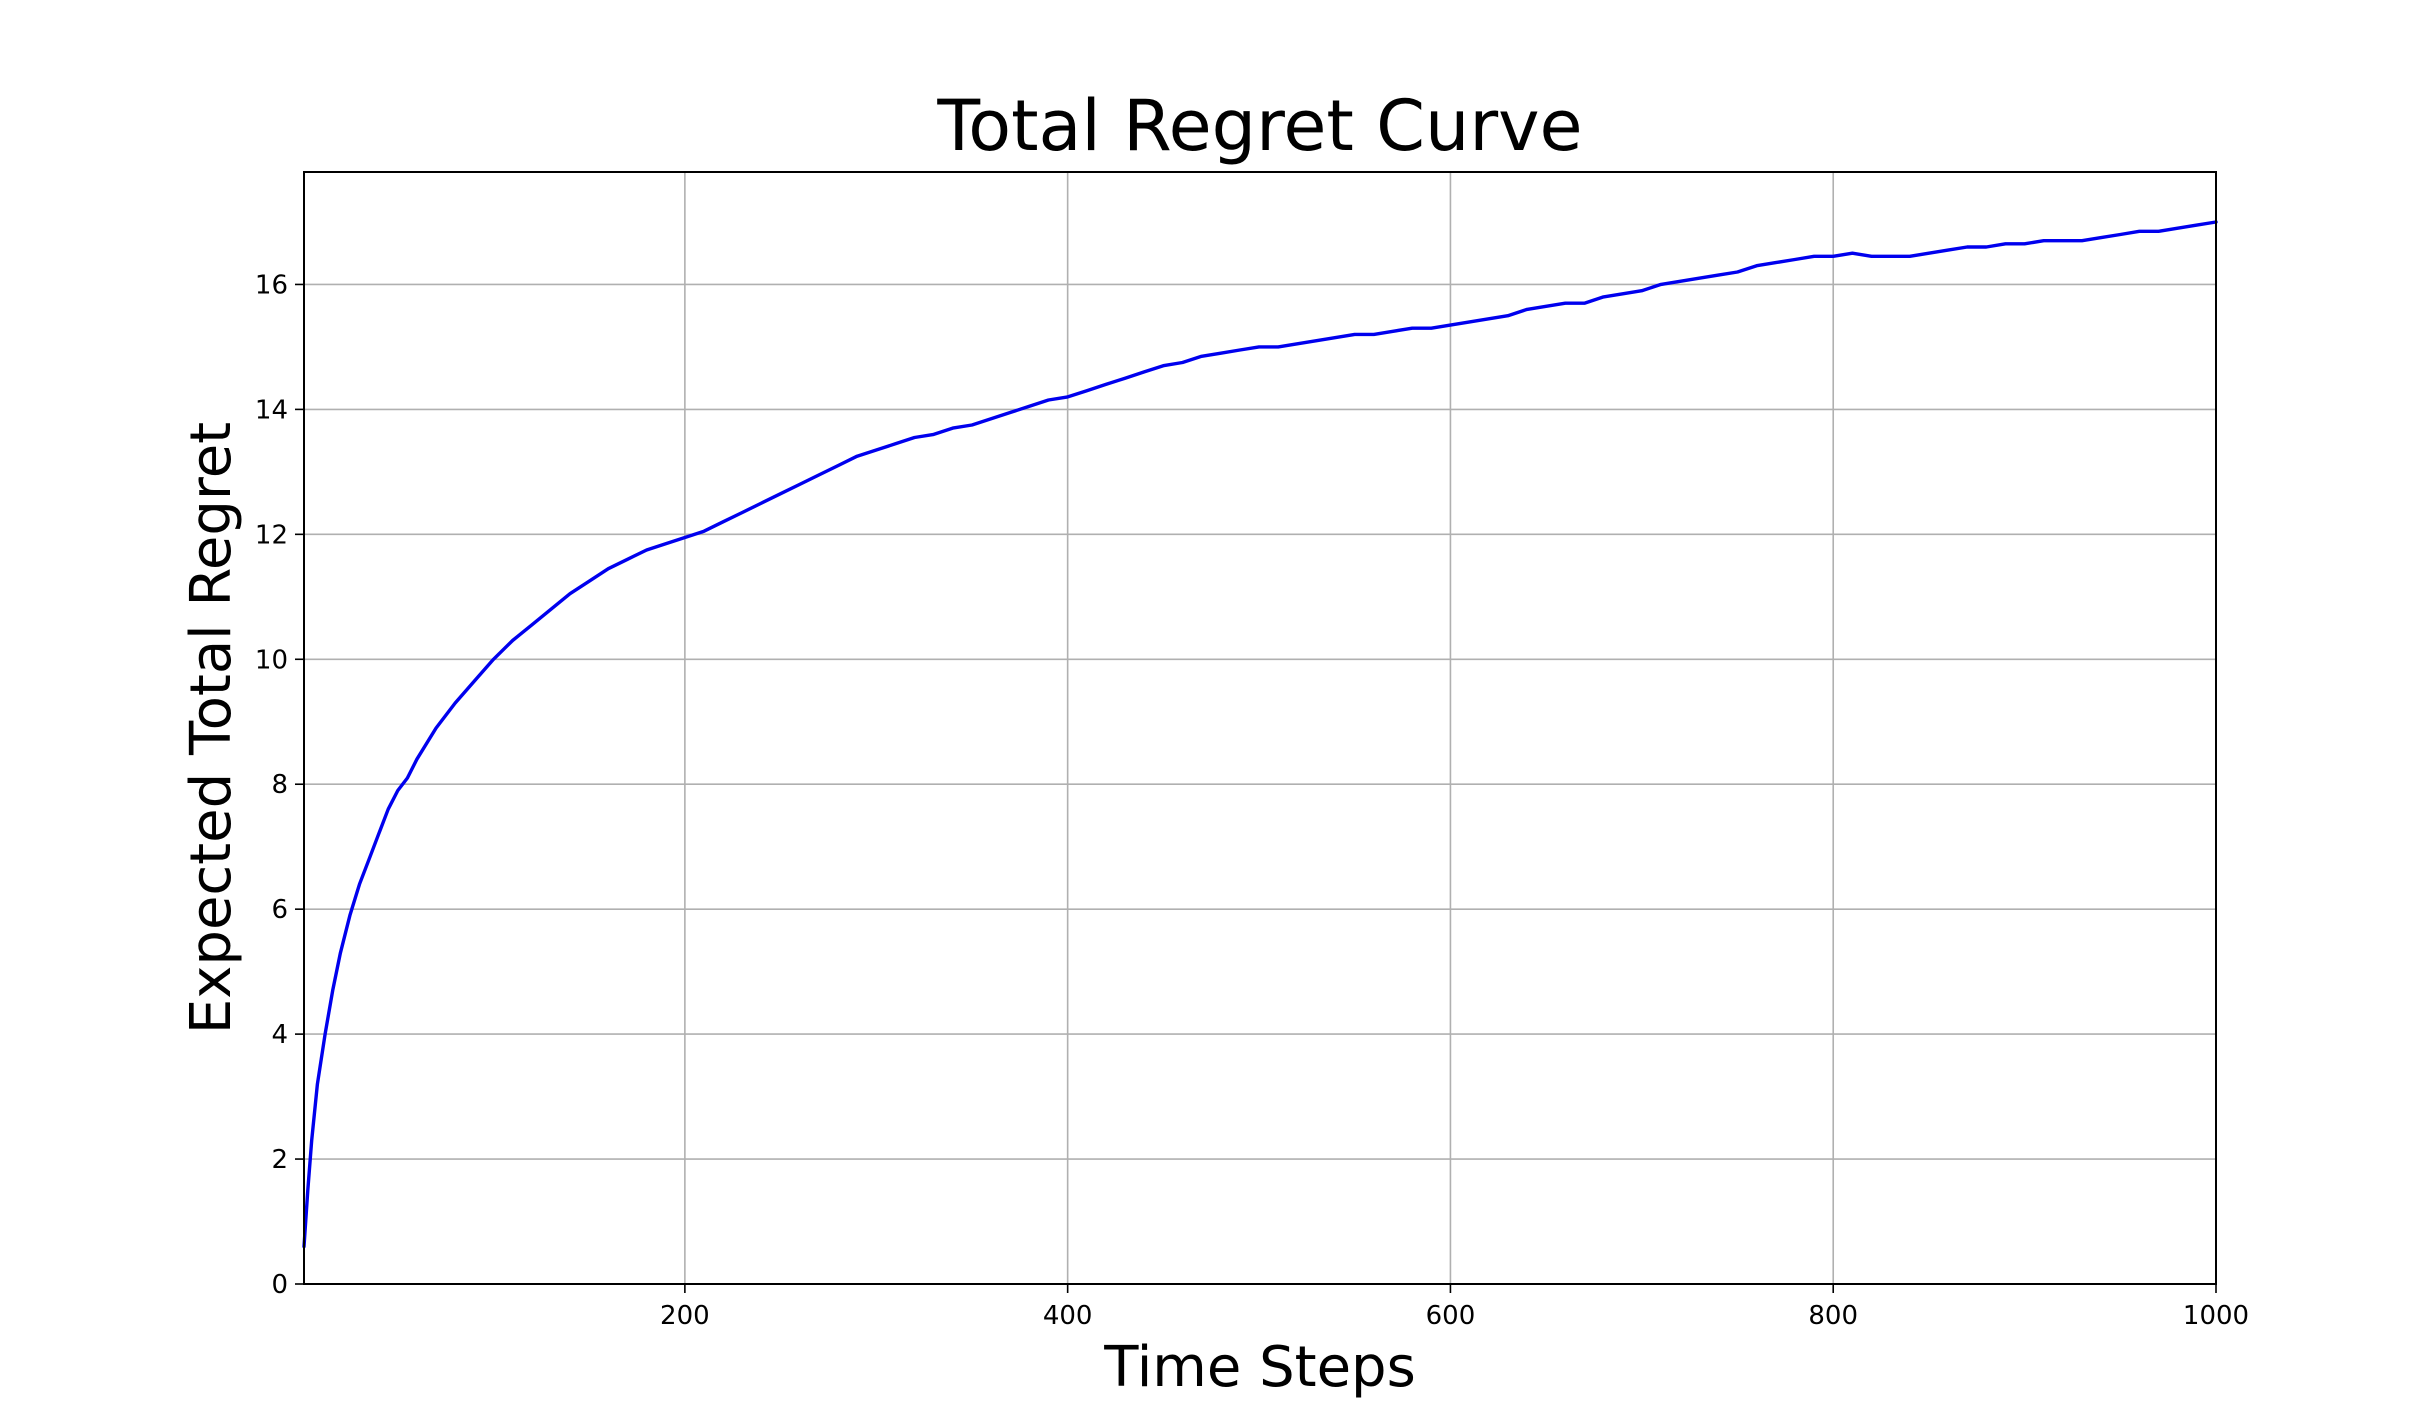 The image size is (2432, 1426). Describe the element at coordinates (1451, 1316) in the screenshot. I see `x-tick-label: 600` at that location.